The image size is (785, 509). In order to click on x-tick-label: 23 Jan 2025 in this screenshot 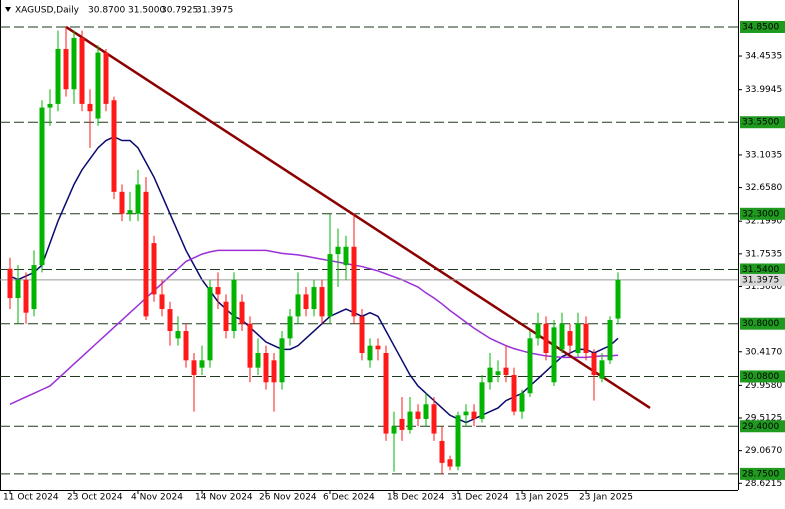, I will do `click(606, 498)`.